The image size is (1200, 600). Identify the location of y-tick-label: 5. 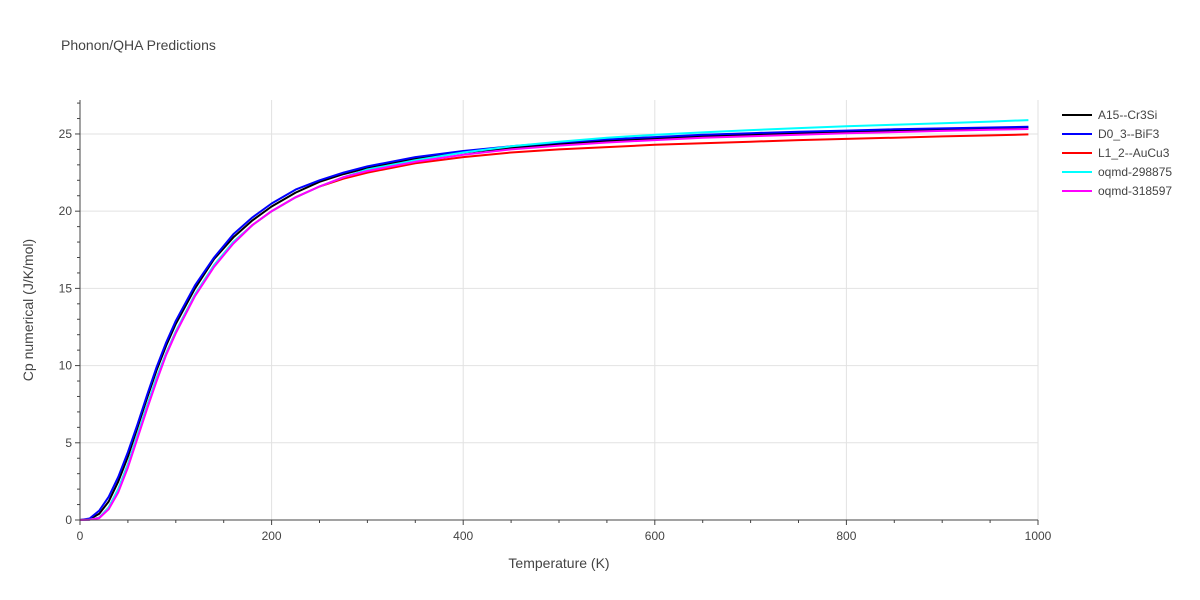
(68, 443).